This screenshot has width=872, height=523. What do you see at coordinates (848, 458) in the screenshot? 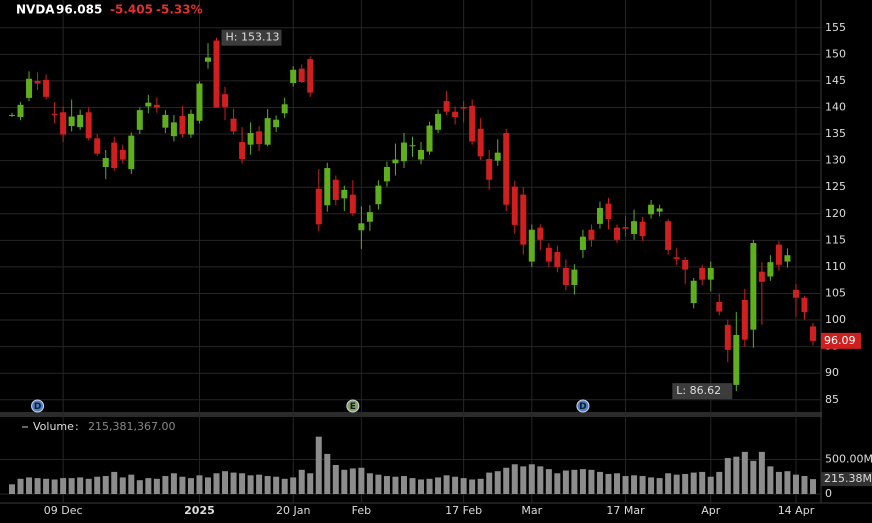
I see `volume-tick-label: 500.00M` at bounding box center [848, 458].